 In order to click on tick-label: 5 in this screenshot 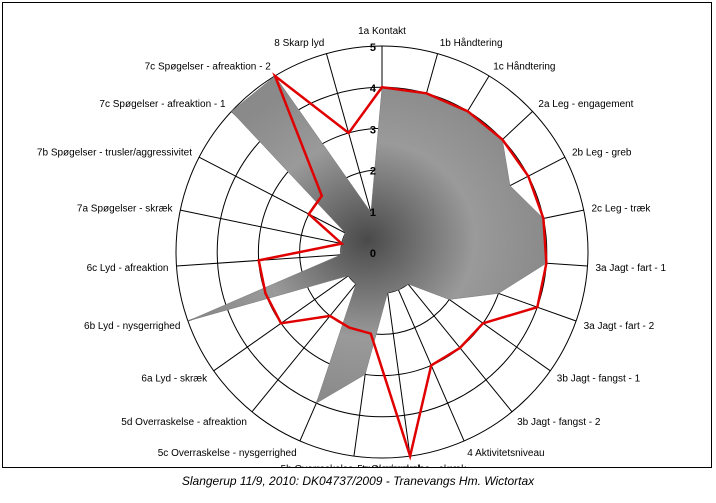, I will do `click(373, 48)`.